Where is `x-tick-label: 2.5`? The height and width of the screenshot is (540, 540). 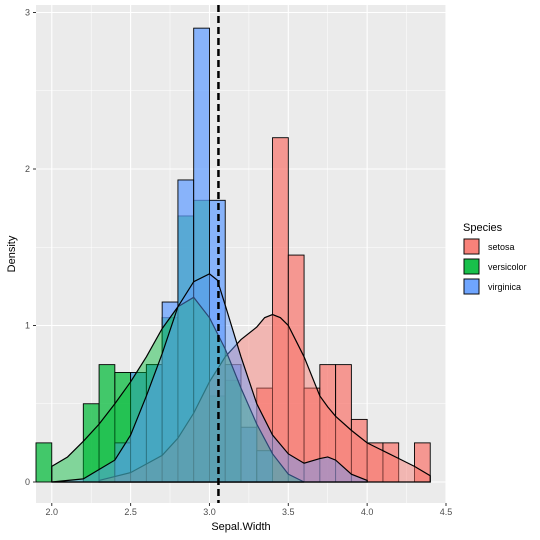 x-tick-label: 2.5 is located at coordinates (130, 512).